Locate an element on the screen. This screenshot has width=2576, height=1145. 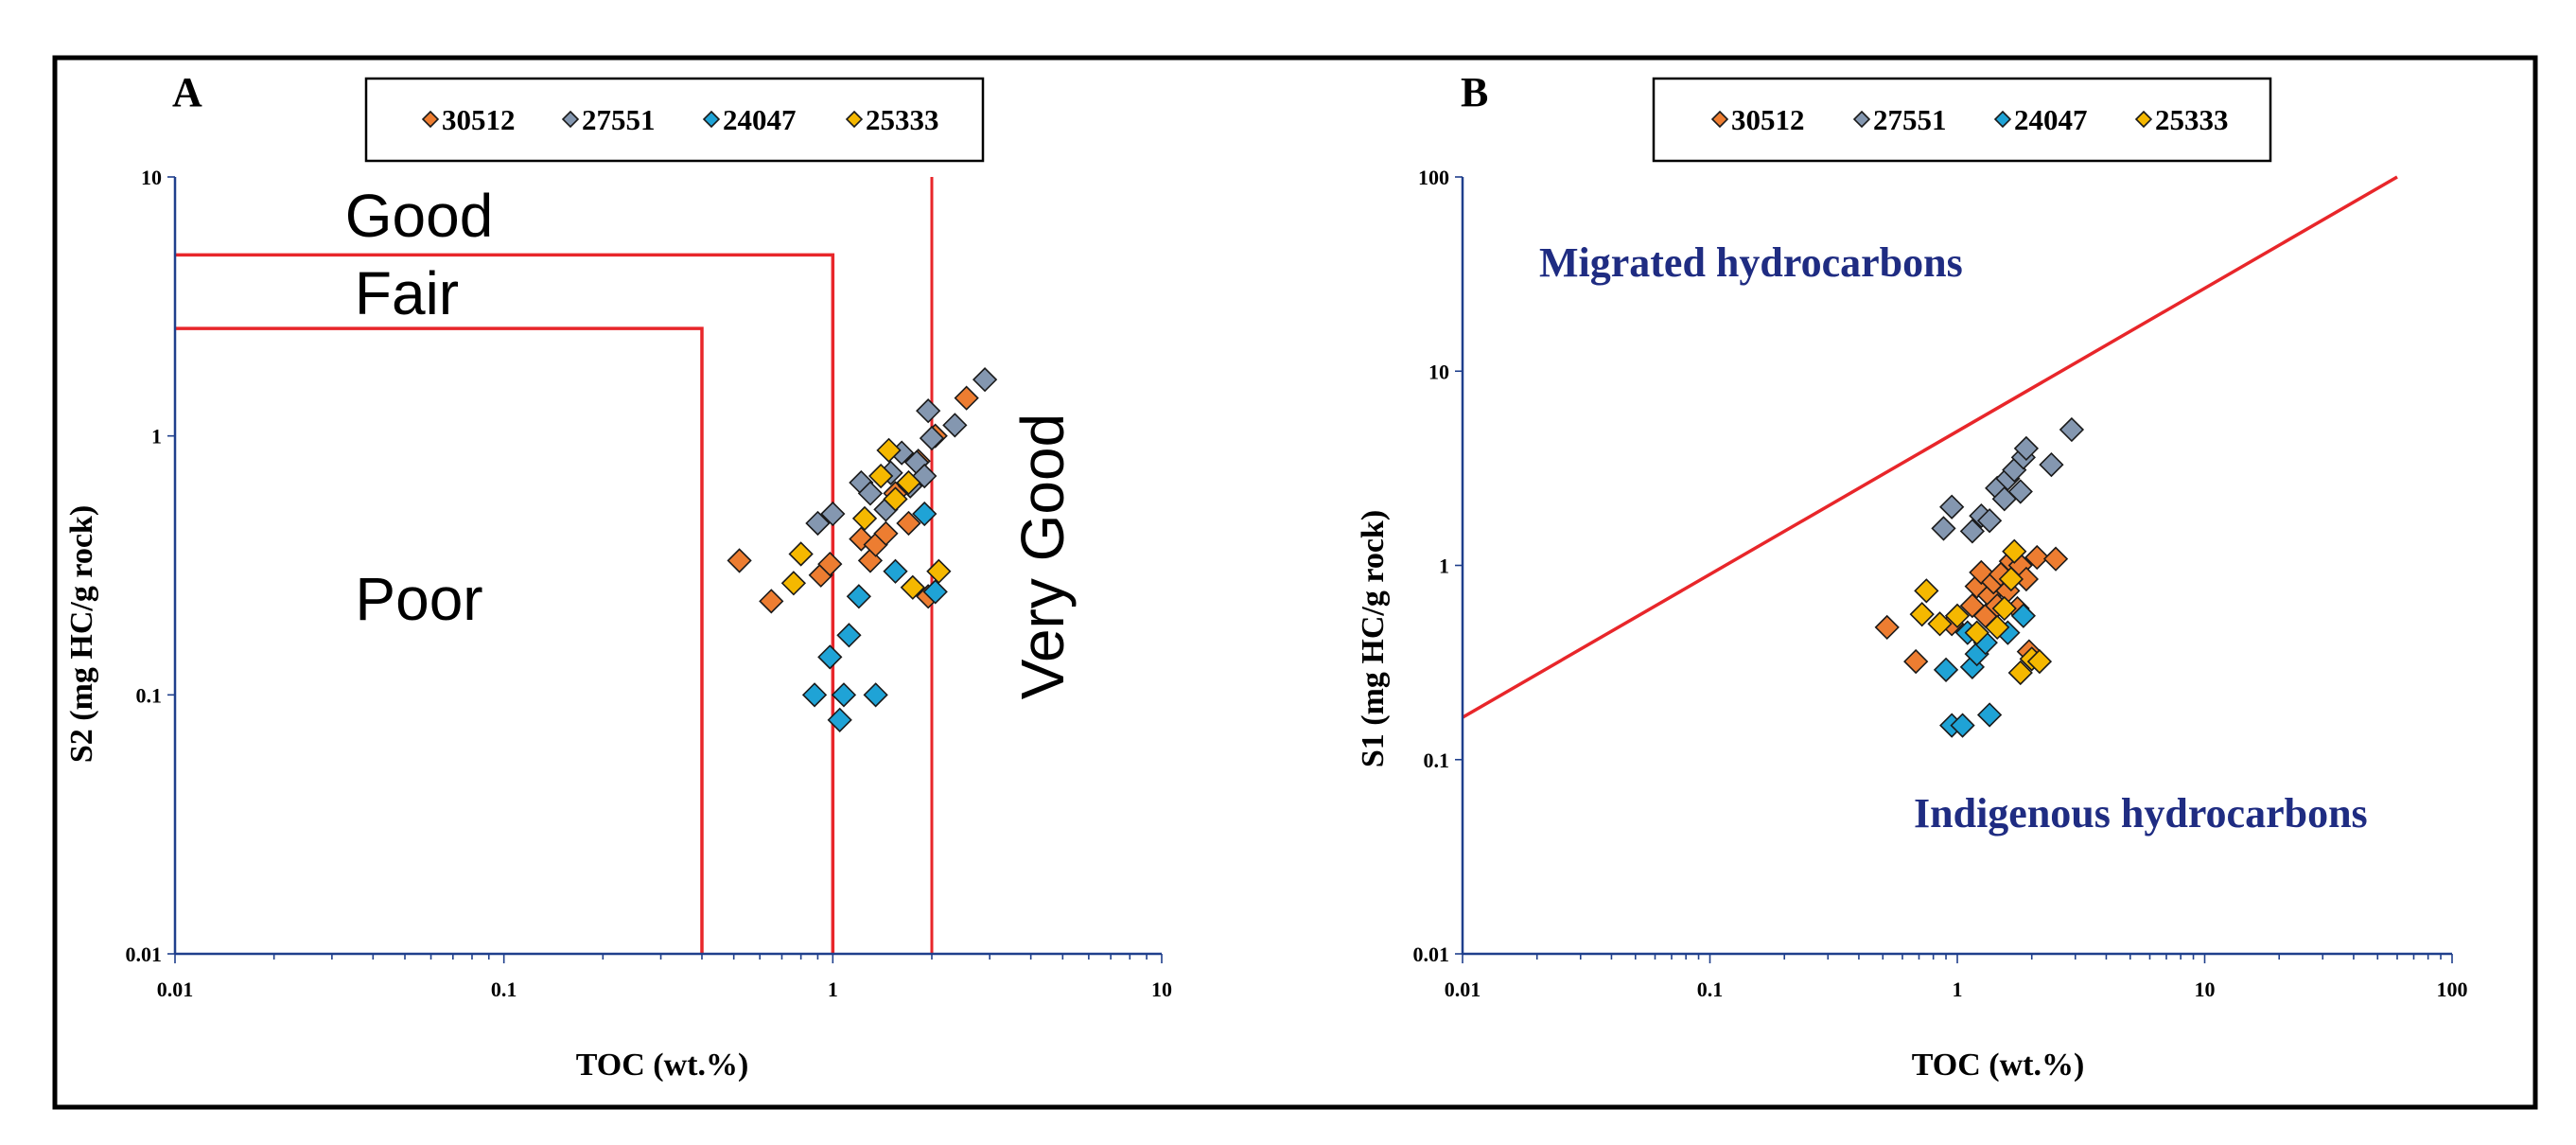
panel-a-legend: 30512 27551 24047 25333 is located at coordinates (675, 120).